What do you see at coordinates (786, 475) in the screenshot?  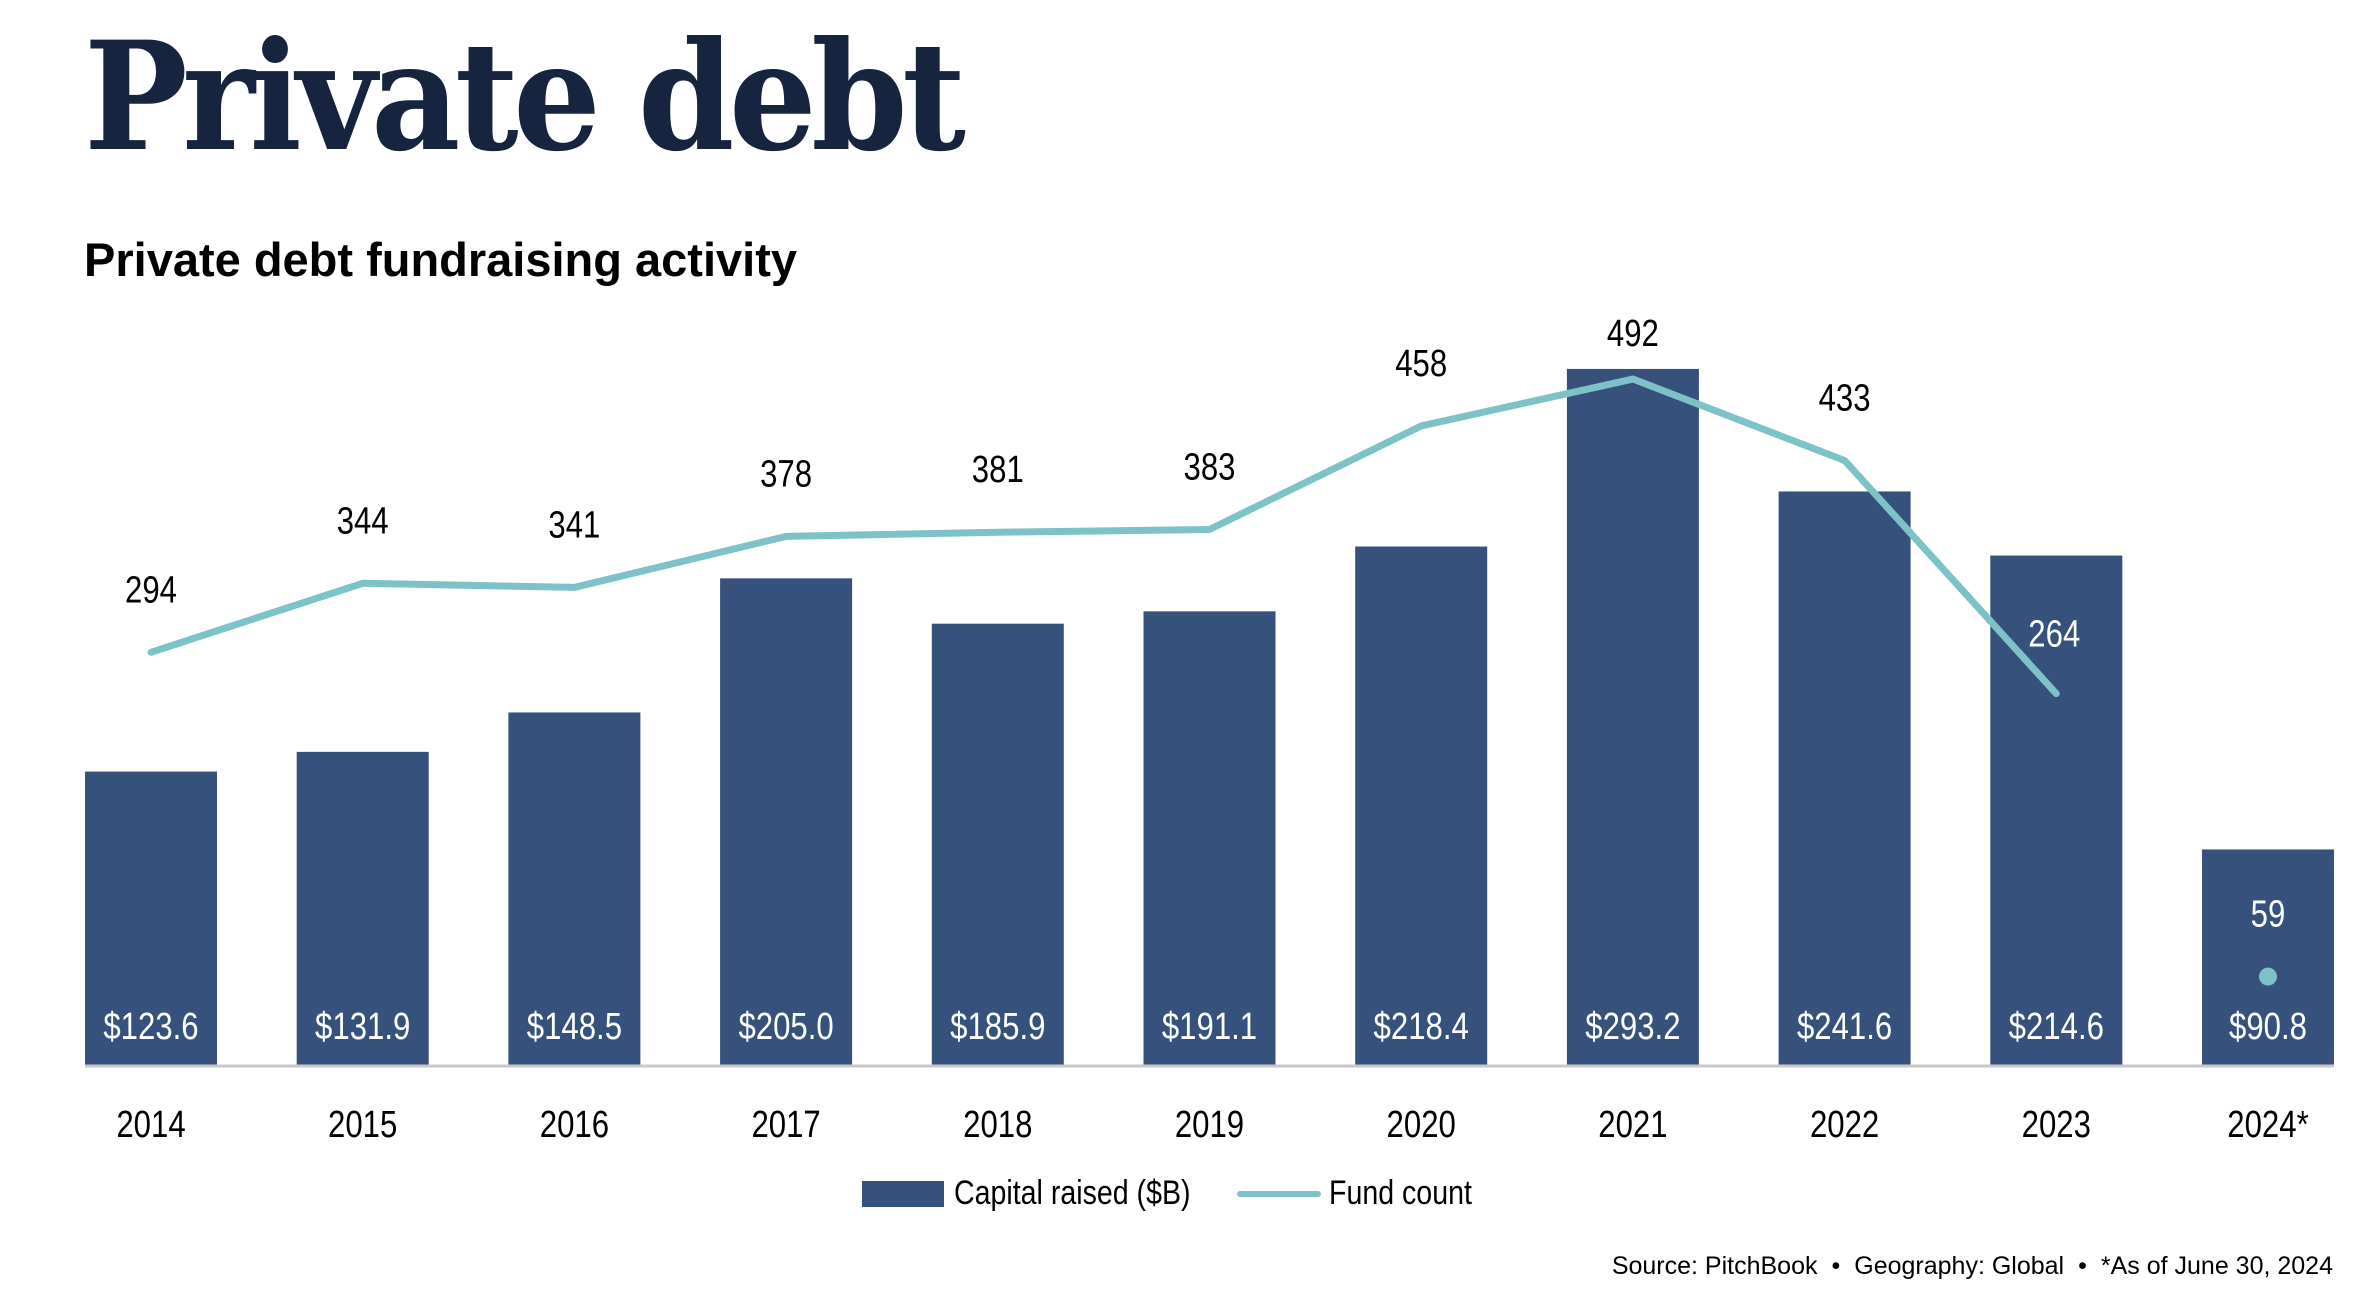 I see `line-value-label: 378` at bounding box center [786, 475].